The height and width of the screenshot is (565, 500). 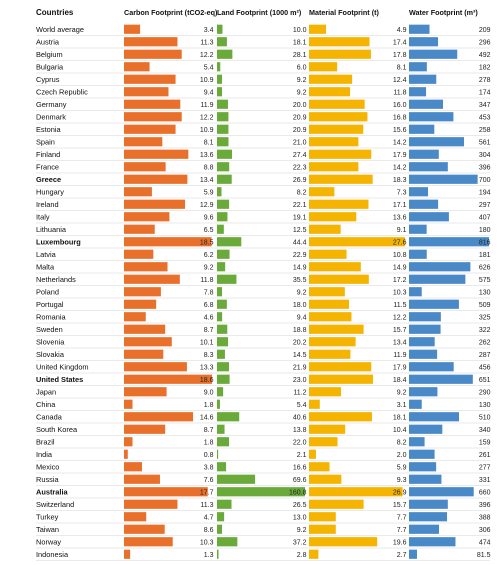 What do you see at coordinates (50, 192) in the screenshot?
I see `country-label: Hungary` at bounding box center [50, 192].